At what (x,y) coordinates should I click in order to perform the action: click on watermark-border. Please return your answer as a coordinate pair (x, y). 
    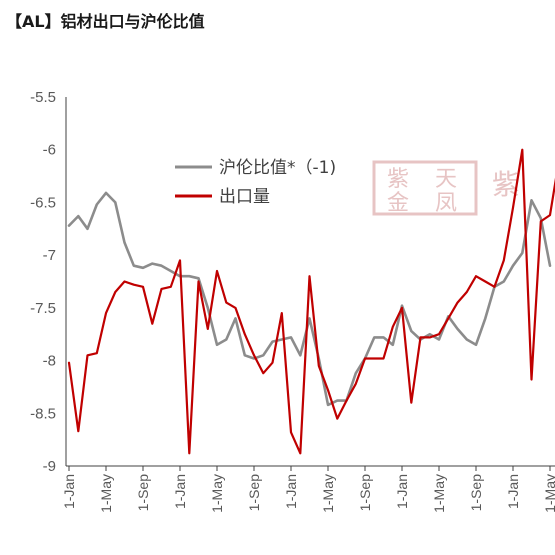
    Looking at the image, I should click on (425, 188).